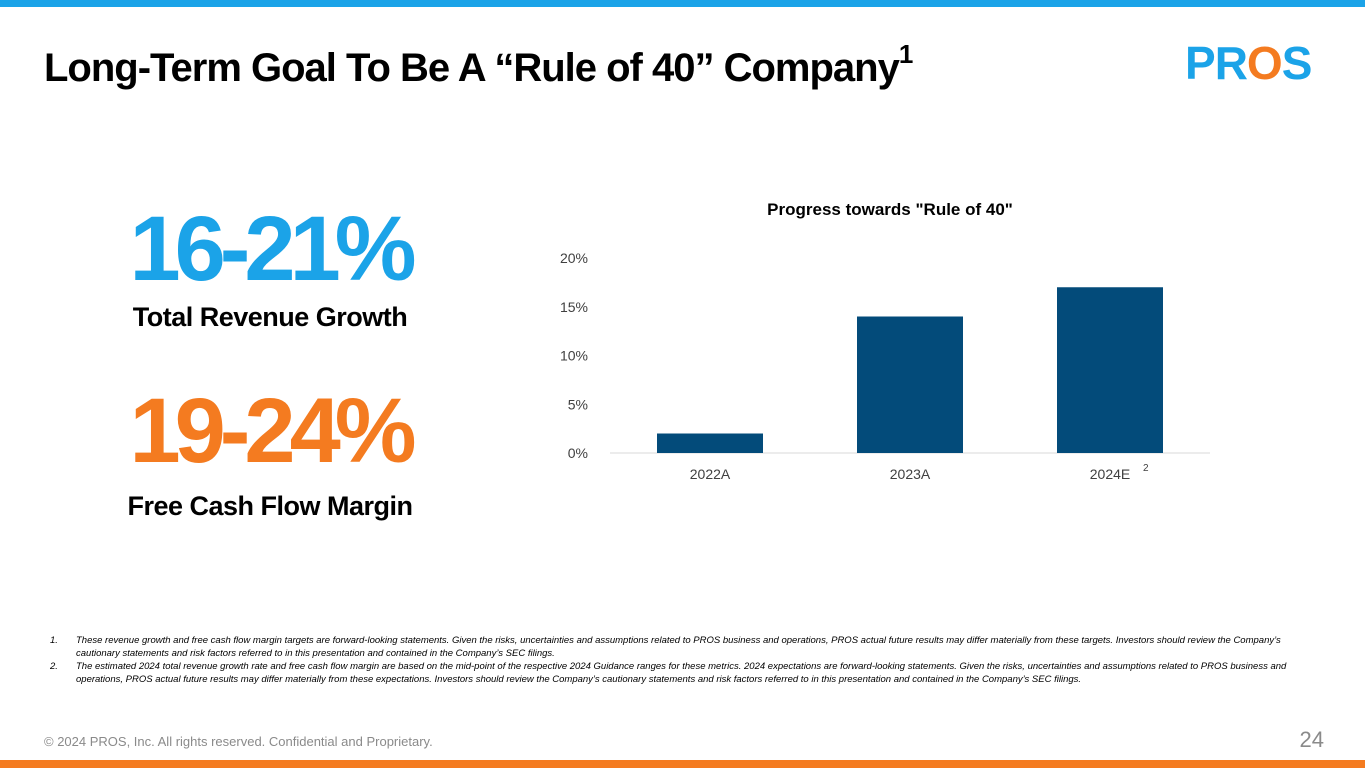  Describe the element at coordinates (578, 404) in the screenshot. I see `y-tick-label: 5%` at that location.